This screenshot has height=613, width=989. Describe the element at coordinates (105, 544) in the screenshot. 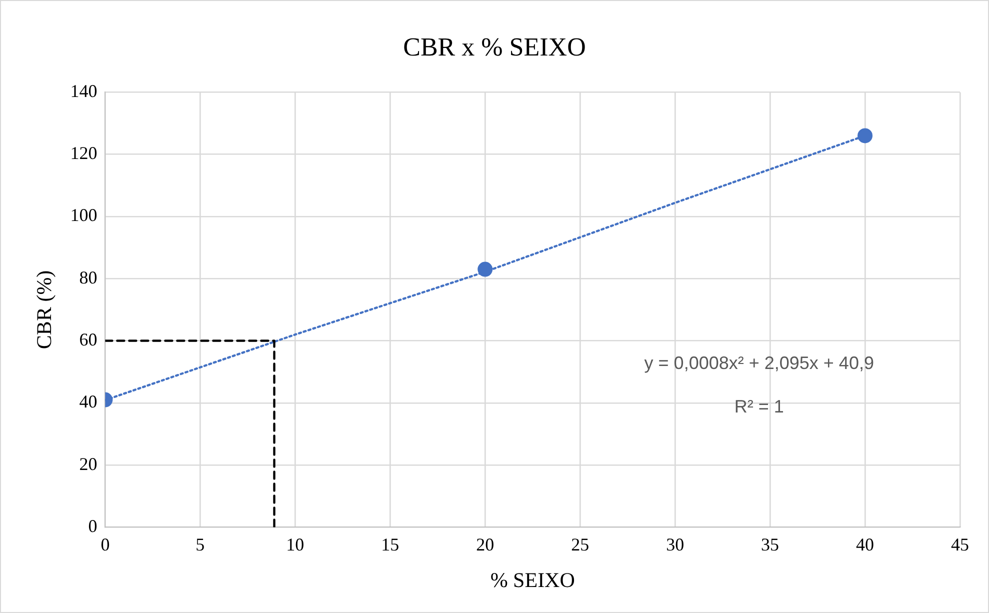

I see `x-tick-label: 0` at that location.